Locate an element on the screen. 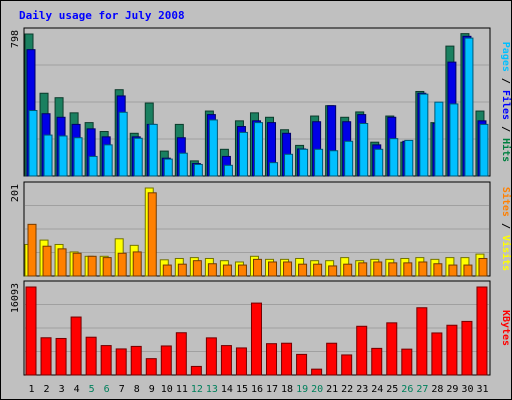 The image size is (512, 400). x-tick-label: 23 is located at coordinates (362, 389).